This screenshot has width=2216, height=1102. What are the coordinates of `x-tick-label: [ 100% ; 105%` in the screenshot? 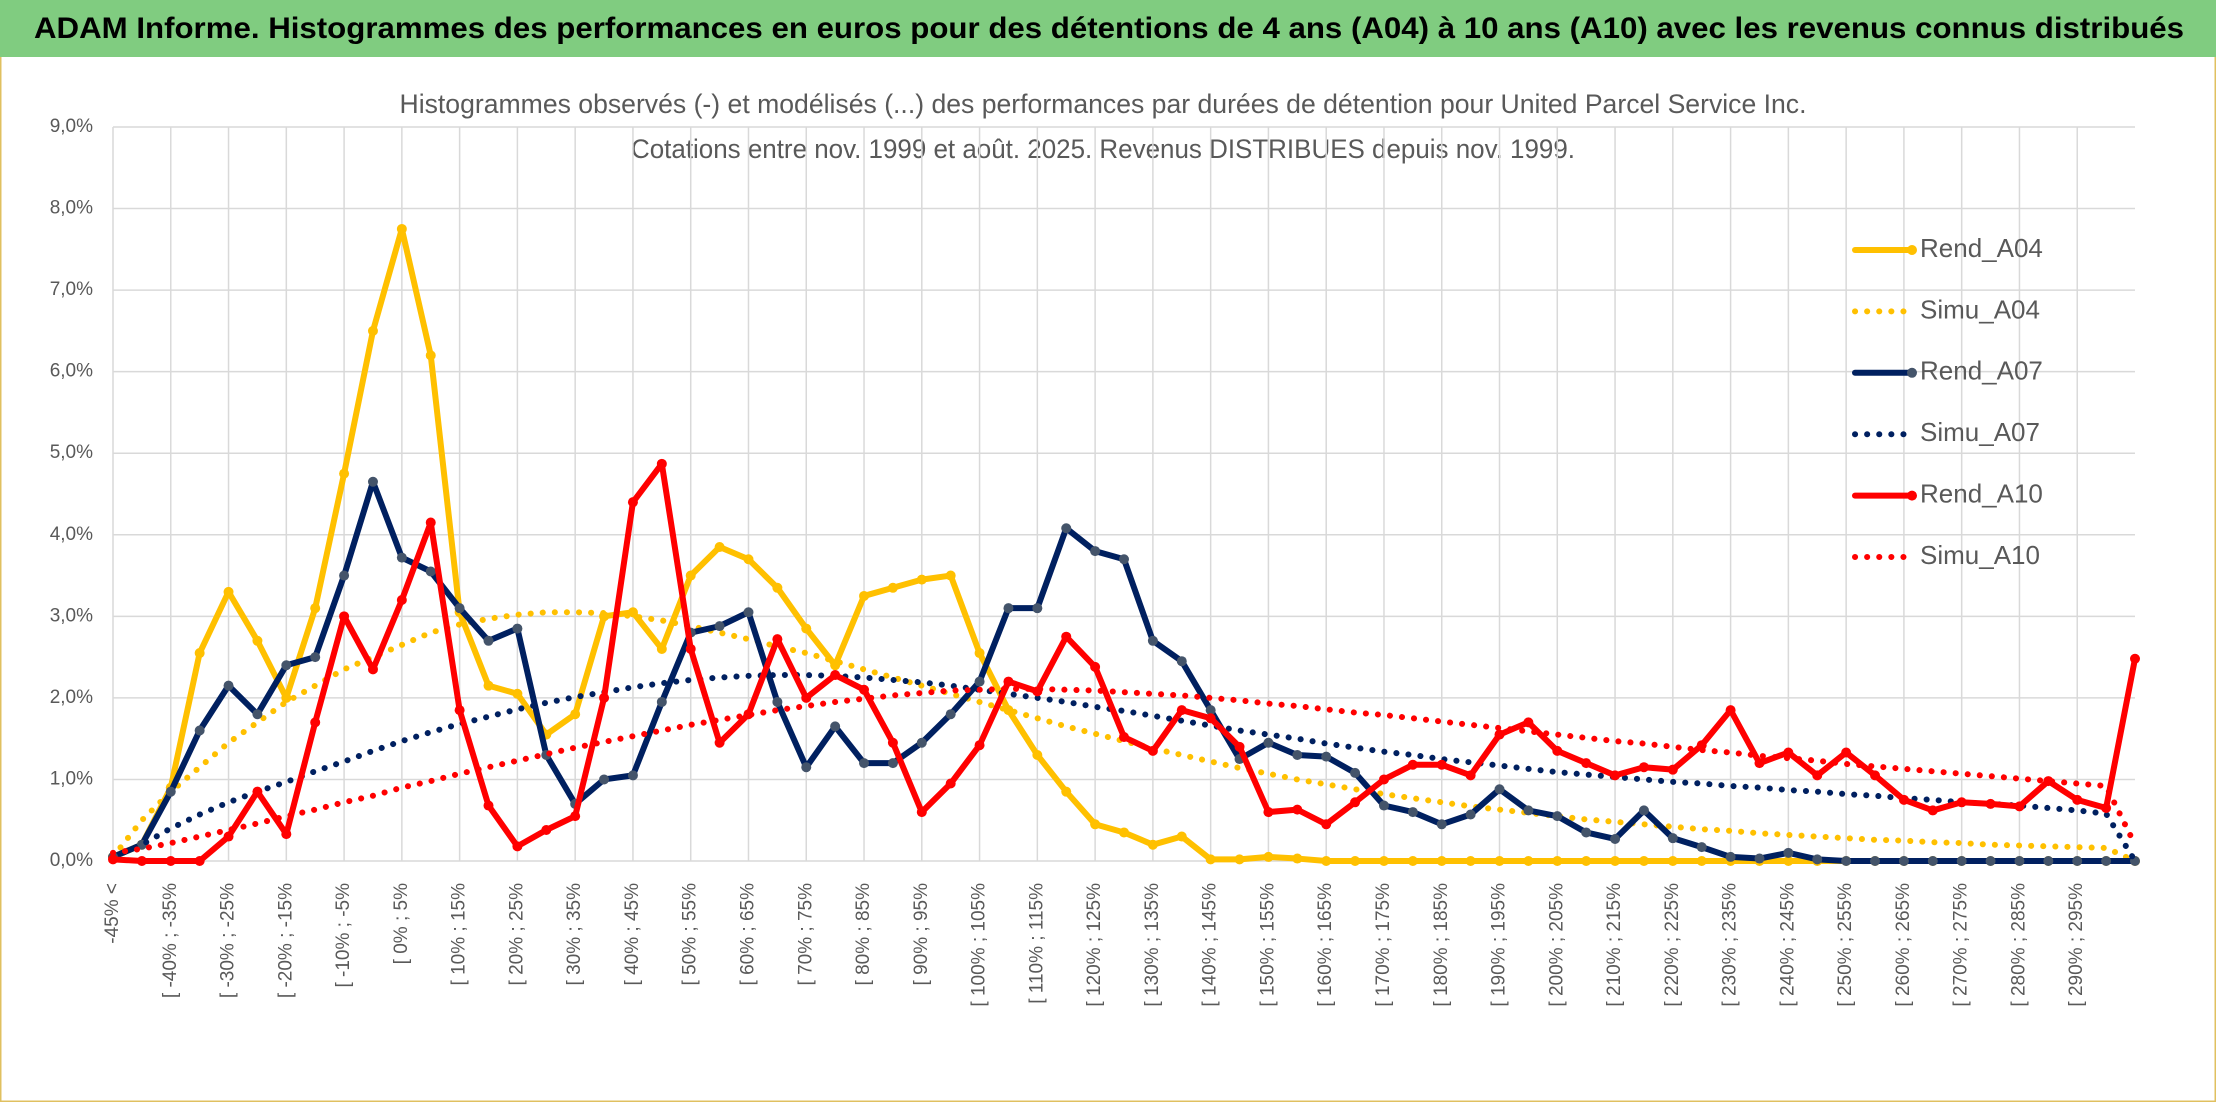 It's located at (979, 945).